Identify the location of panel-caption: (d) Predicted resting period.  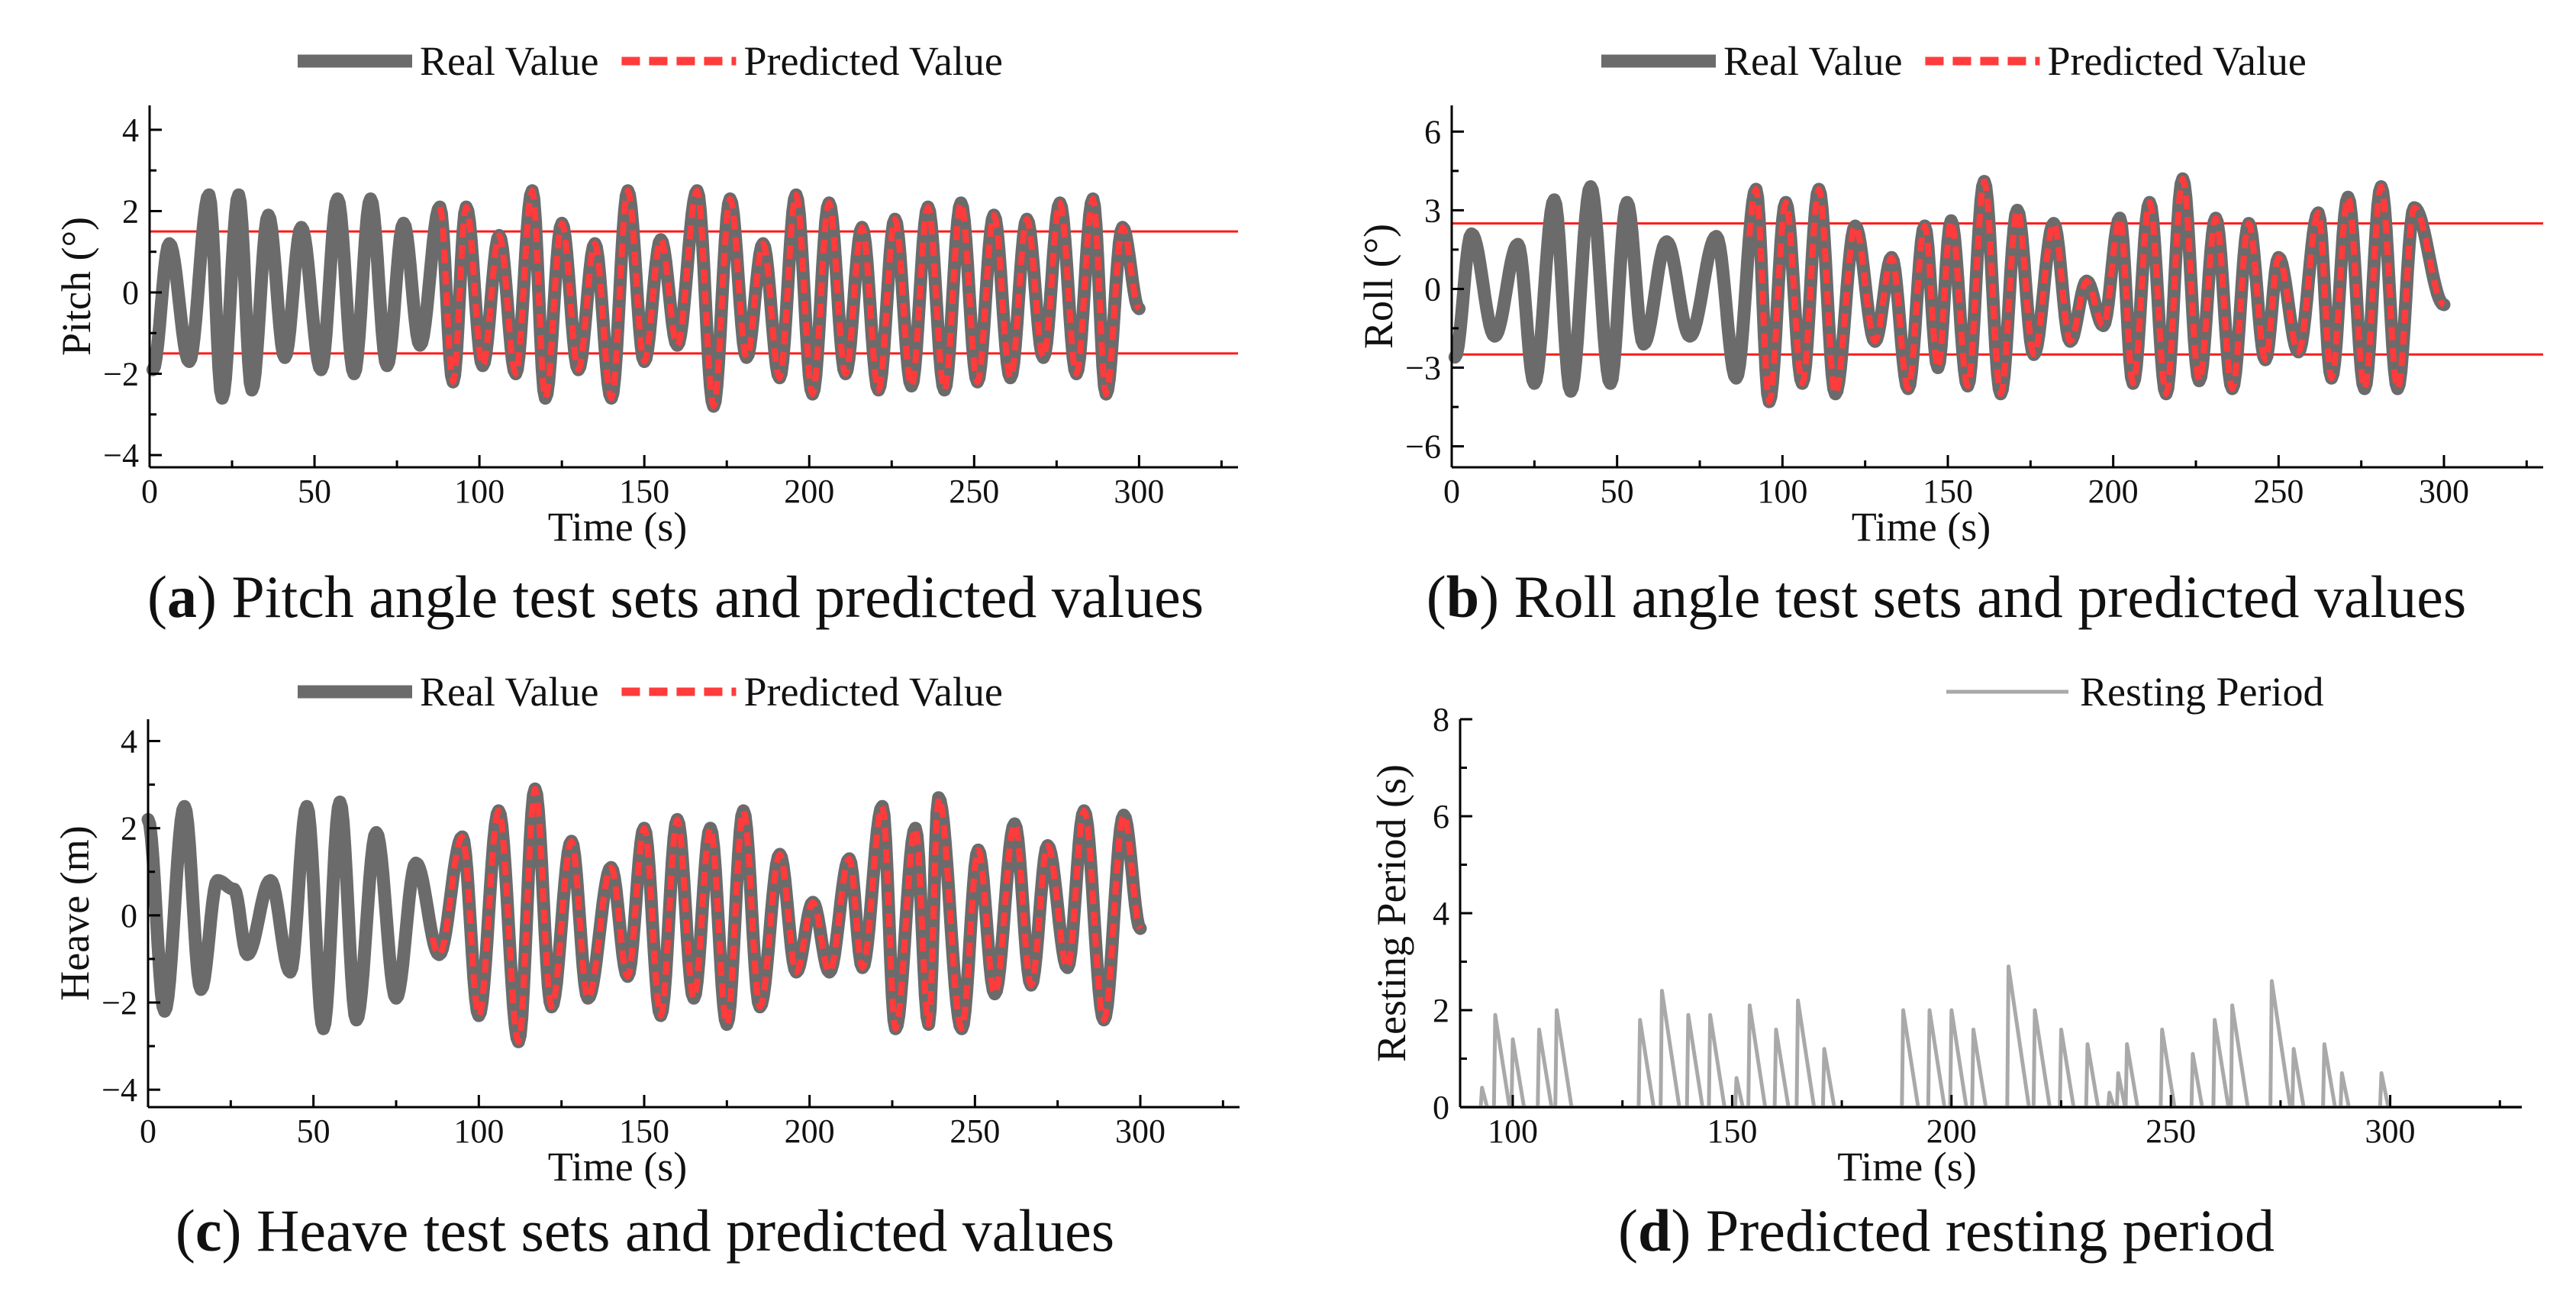
(1947, 1230).